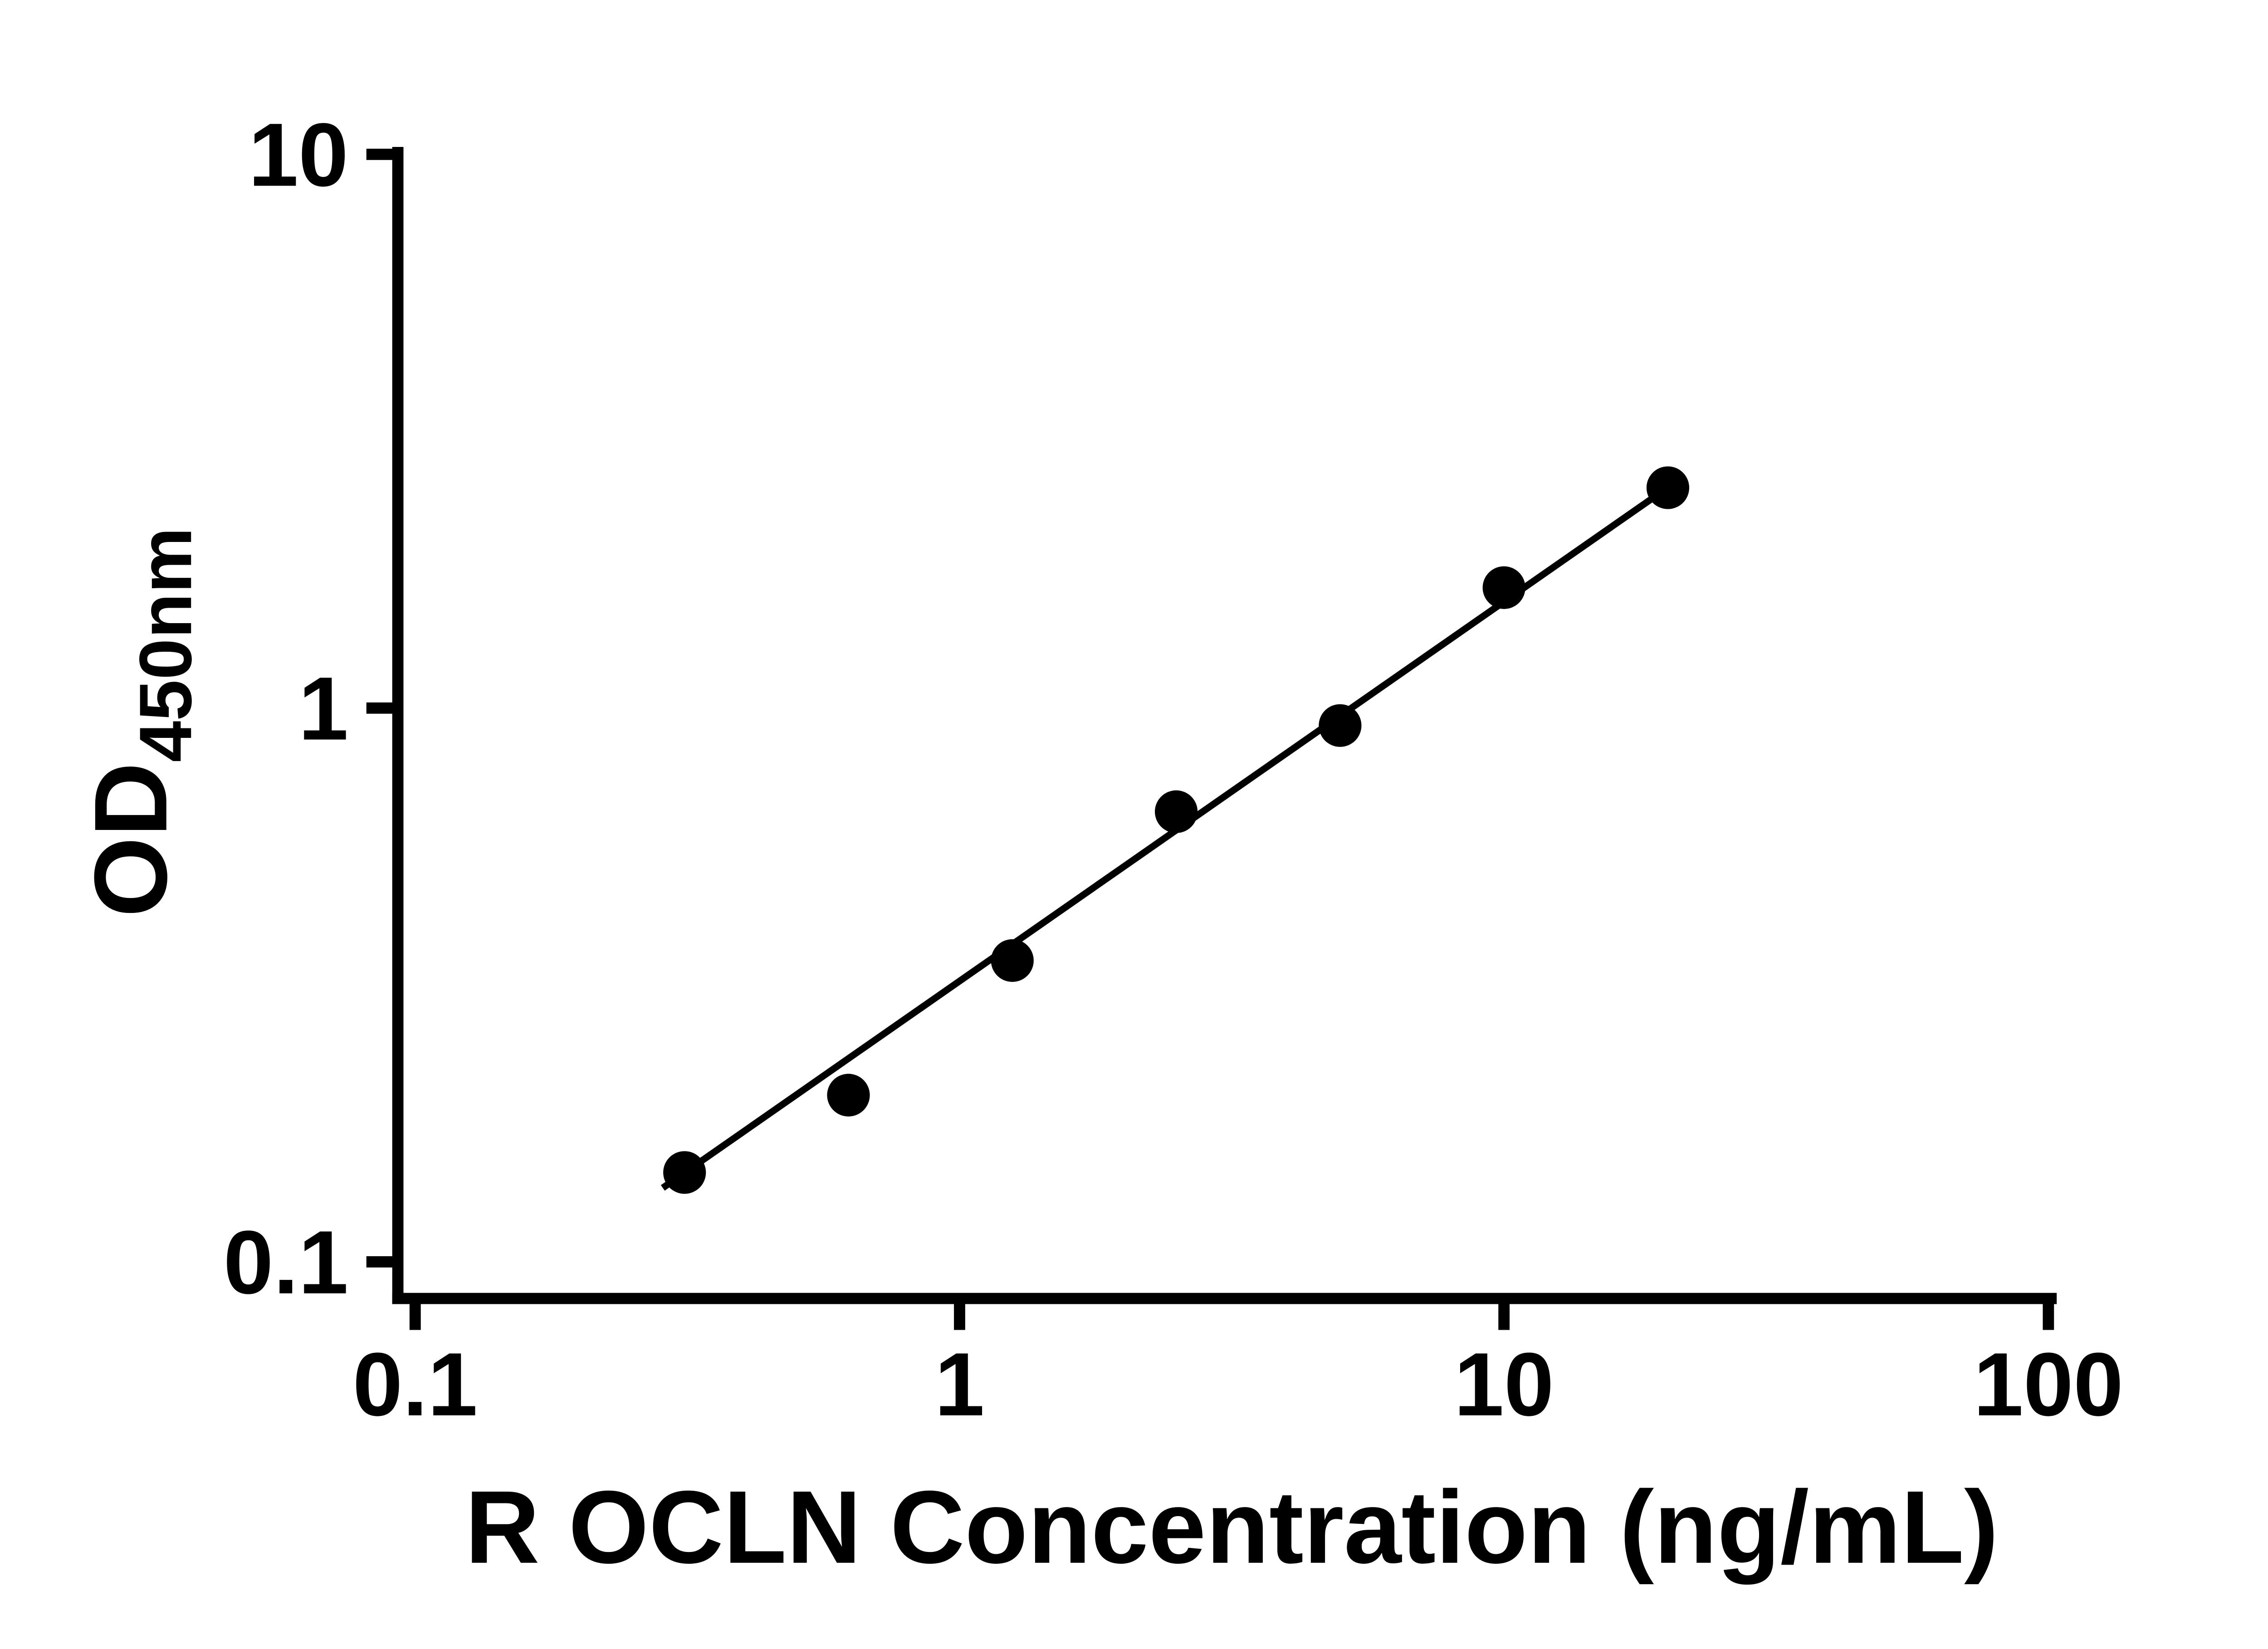  Describe the element at coordinates (298, 155) in the screenshot. I see `y-tick-label: 10` at that location.